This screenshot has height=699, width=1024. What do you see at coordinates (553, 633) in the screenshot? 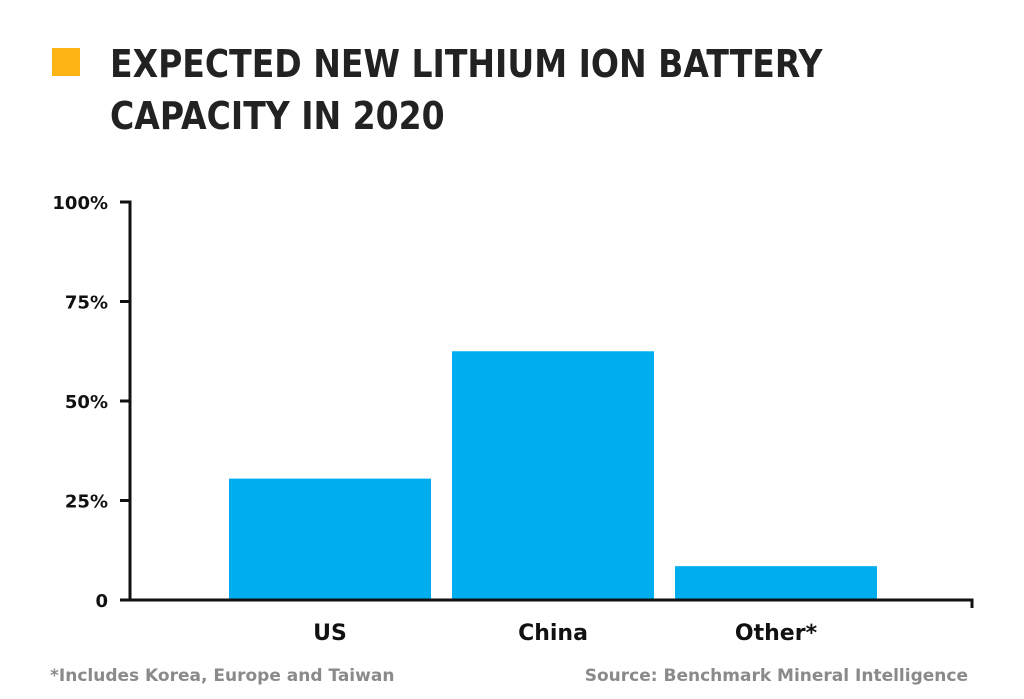
I see `x-tick-label: China` at bounding box center [553, 633].